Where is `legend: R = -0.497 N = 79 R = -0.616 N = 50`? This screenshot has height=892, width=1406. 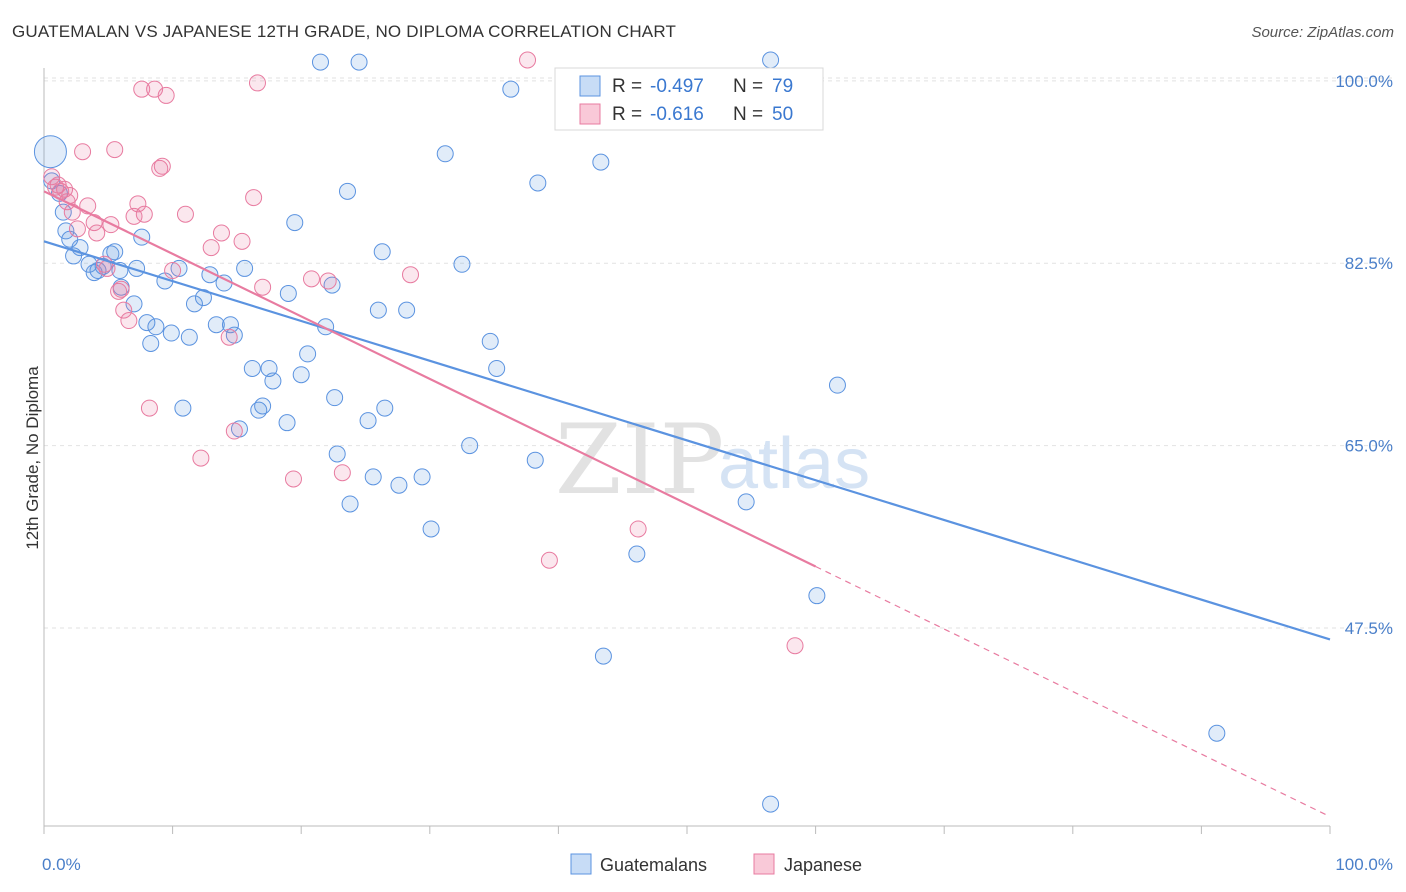 legend: R = -0.497 N = 79 R = -0.616 N = 50 is located at coordinates (689, 99).